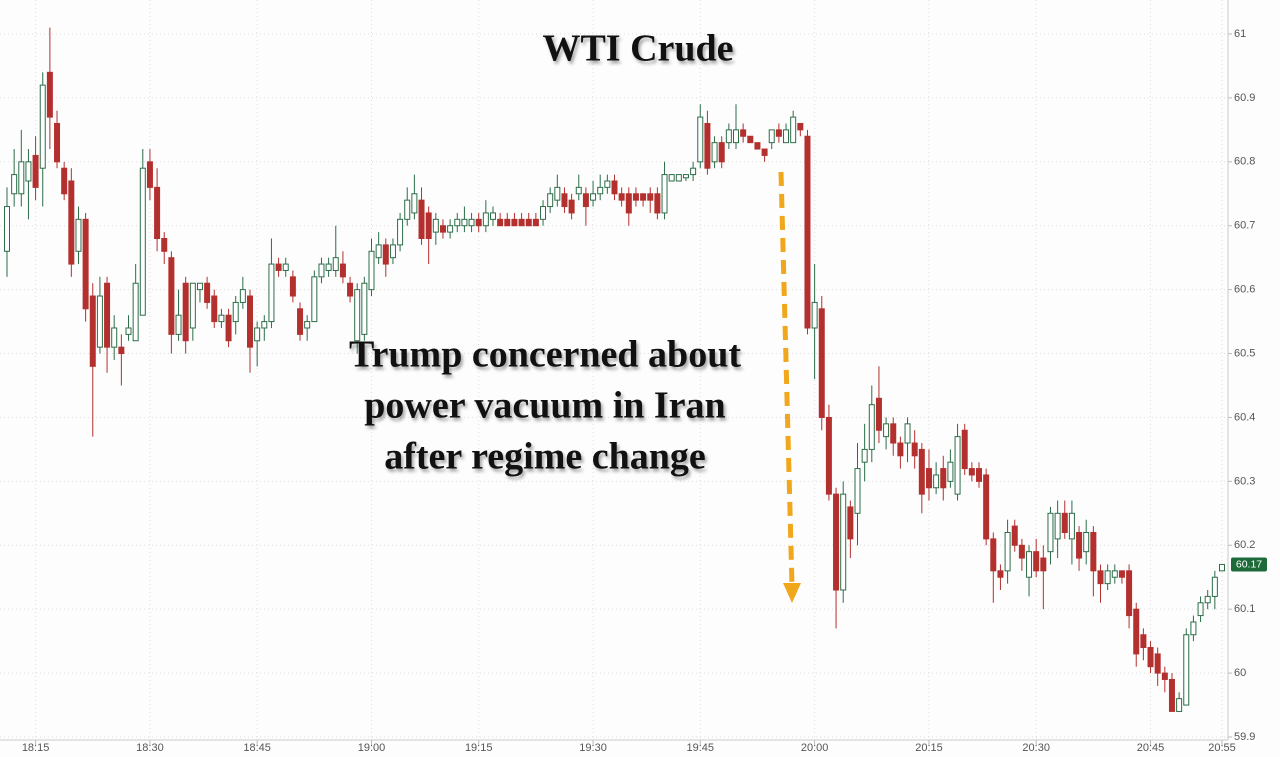  Describe the element at coordinates (786, 379) in the screenshot. I see `arrow-shaft` at that location.